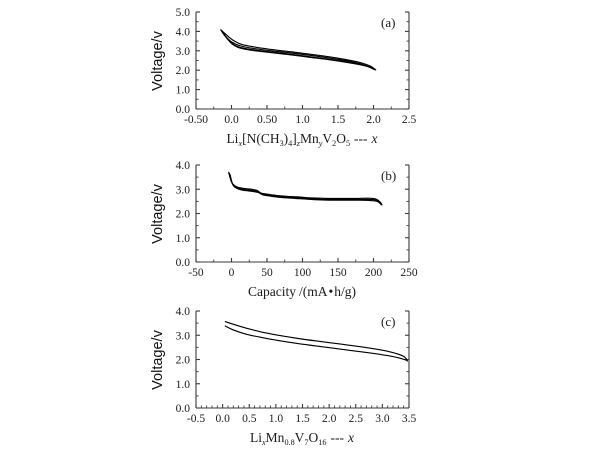 This screenshot has width=600, height=450. I want to click on y-ticks-b, so click(302, 213).